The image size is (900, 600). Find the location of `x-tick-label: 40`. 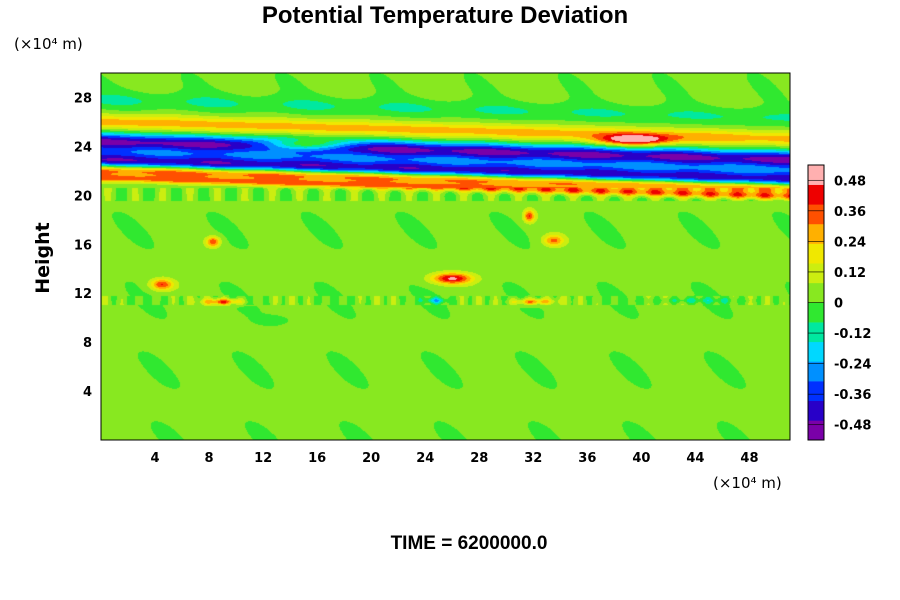

x-tick-label: 40 is located at coordinates (641, 458).